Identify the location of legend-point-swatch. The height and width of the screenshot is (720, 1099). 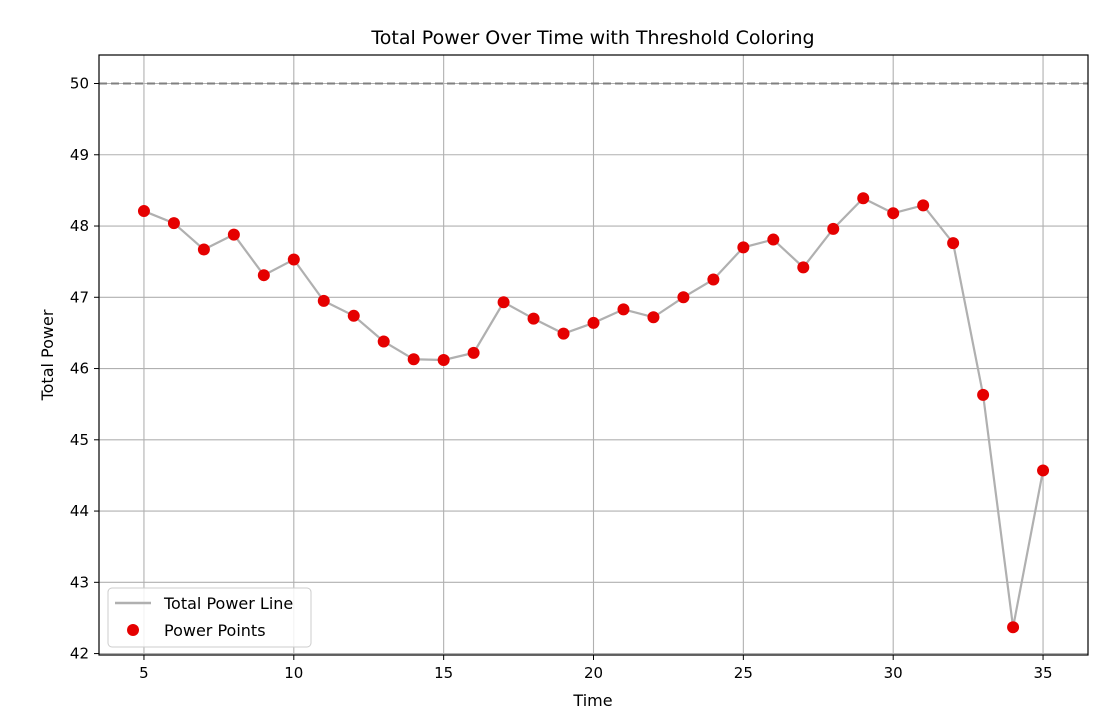
(133, 630).